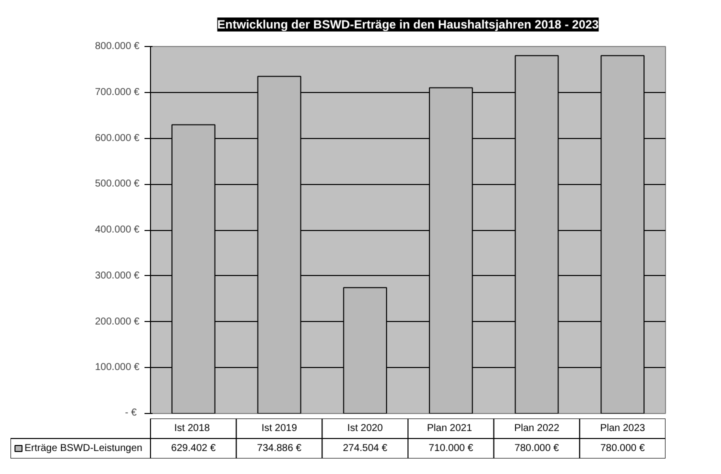 This screenshot has height=474, width=721. Describe the element at coordinates (365, 448) in the screenshot. I see `data-label: 274.504 €` at that location.